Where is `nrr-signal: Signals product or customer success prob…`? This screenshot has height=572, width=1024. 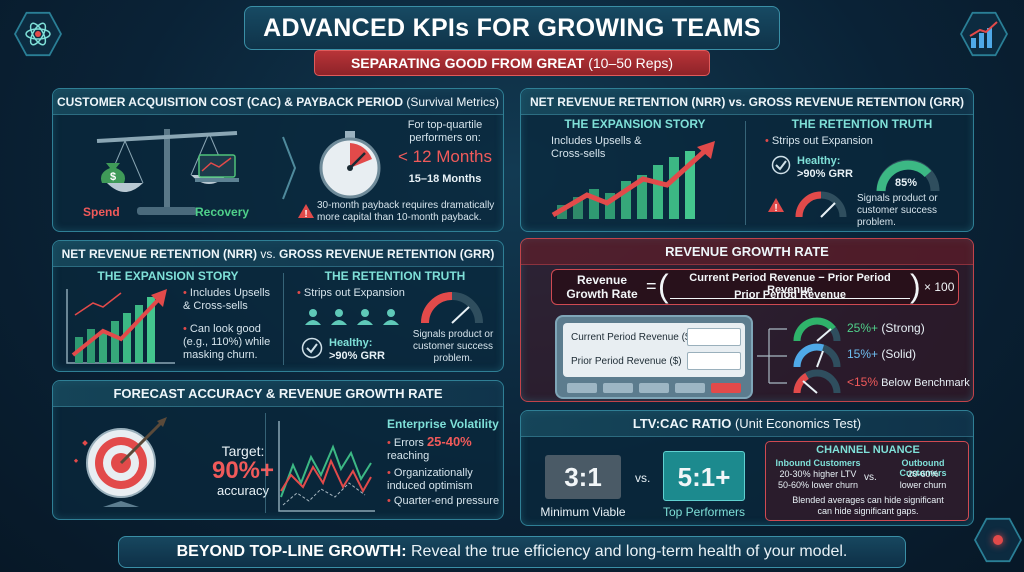
nrr-signal: Signals product or customer success prob… is located at coordinates (453, 346).